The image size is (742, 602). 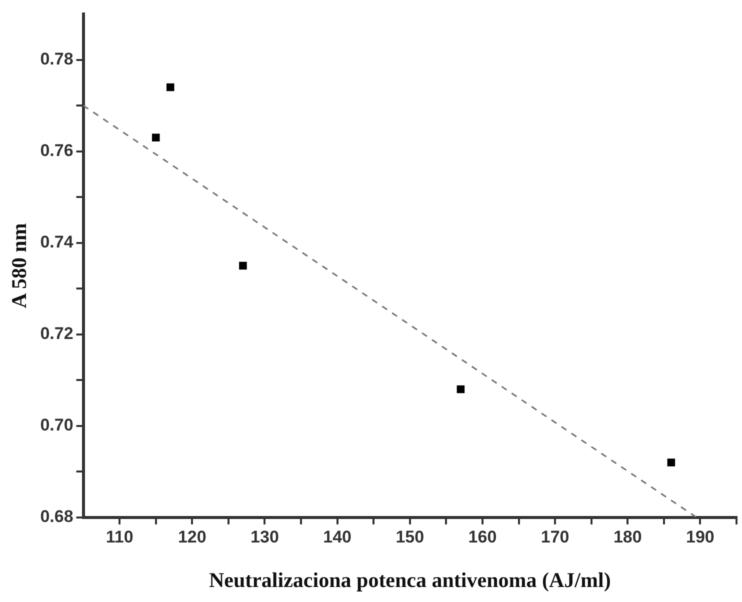 What do you see at coordinates (555, 536) in the screenshot?
I see `x-tick-label: 170` at bounding box center [555, 536].